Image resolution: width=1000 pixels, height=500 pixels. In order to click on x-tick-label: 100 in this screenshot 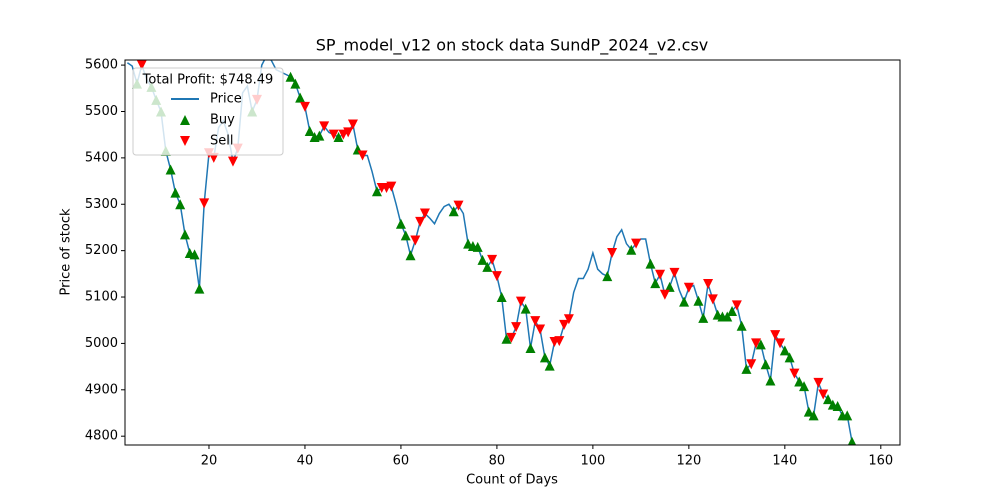, I will do `click(592, 461)`.